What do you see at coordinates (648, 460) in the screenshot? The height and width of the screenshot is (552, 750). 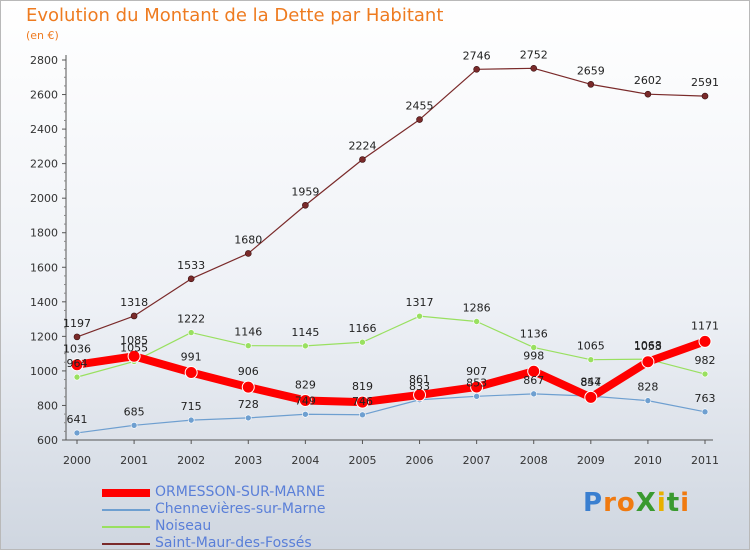 I see `x-tick-label: 2010` at bounding box center [648, 460].